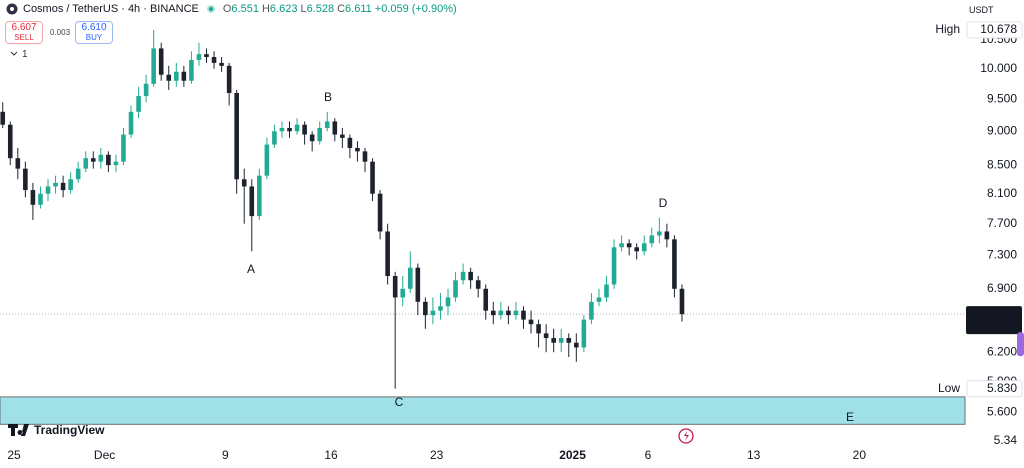  Describe the element at coordinates (1002, 412) in the screenshot. I see `y-tick-label: 5.600` at that location.